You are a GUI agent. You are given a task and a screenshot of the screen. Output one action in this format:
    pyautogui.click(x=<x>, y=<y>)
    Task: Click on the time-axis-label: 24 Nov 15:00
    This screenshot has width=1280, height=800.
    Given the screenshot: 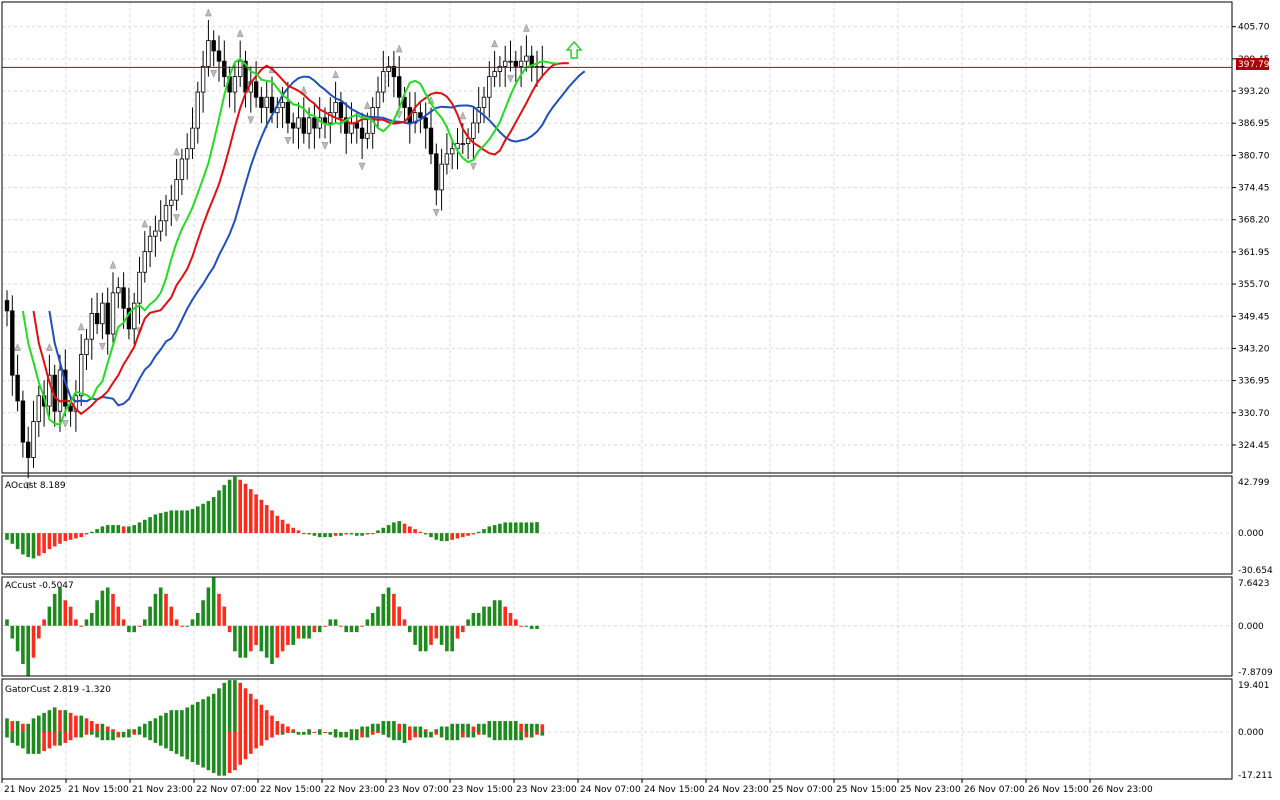 What is the action you would take?
    pyautogui.click(x=674, y=790)
    